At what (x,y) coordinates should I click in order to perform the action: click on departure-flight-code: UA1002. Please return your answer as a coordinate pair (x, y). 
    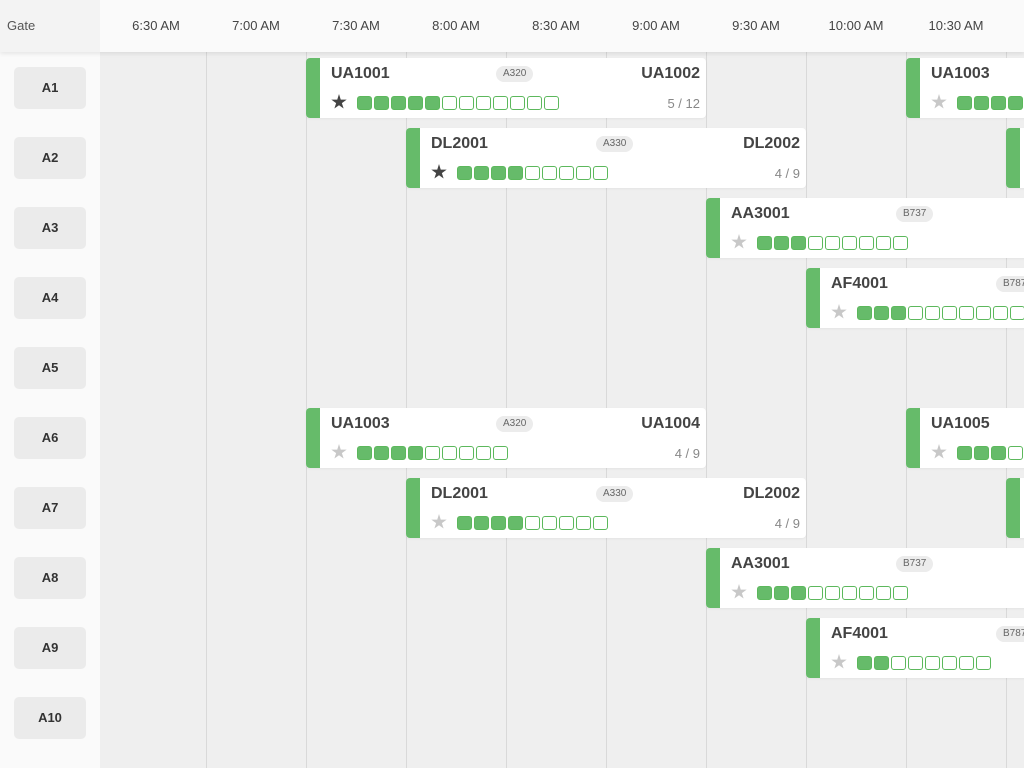
    Looking at the image, I should click on (670, 73).